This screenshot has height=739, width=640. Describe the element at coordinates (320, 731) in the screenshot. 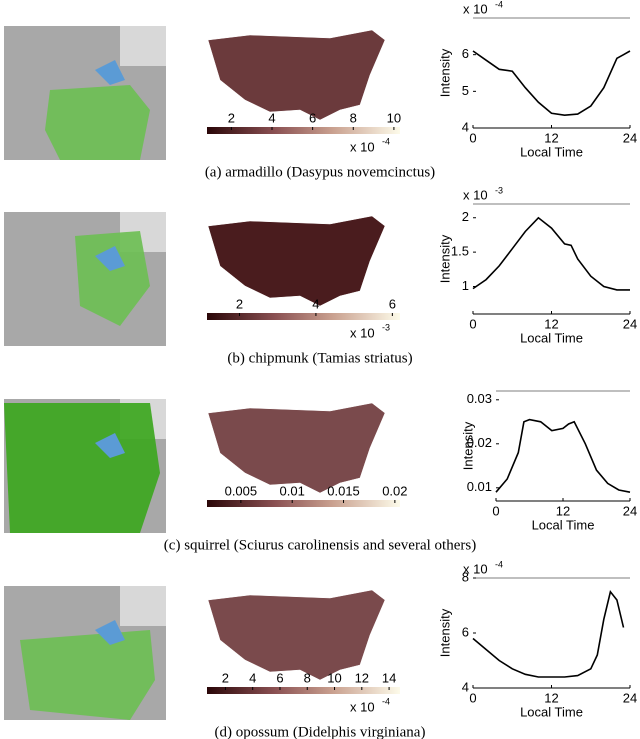

I see `caption: (d) opossum (Didelphis virginiana)` at that location.